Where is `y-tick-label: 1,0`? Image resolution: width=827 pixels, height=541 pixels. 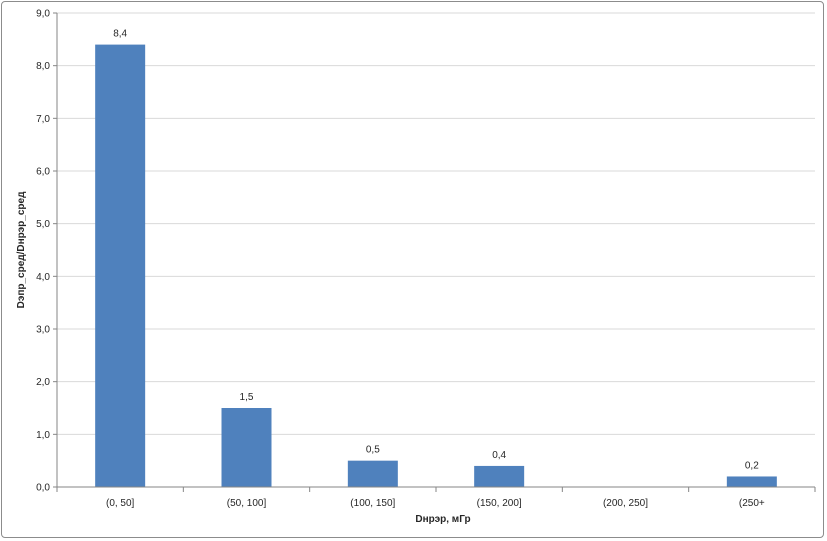
y-tick-label: 1,0 is located at coordinates (43, 435).